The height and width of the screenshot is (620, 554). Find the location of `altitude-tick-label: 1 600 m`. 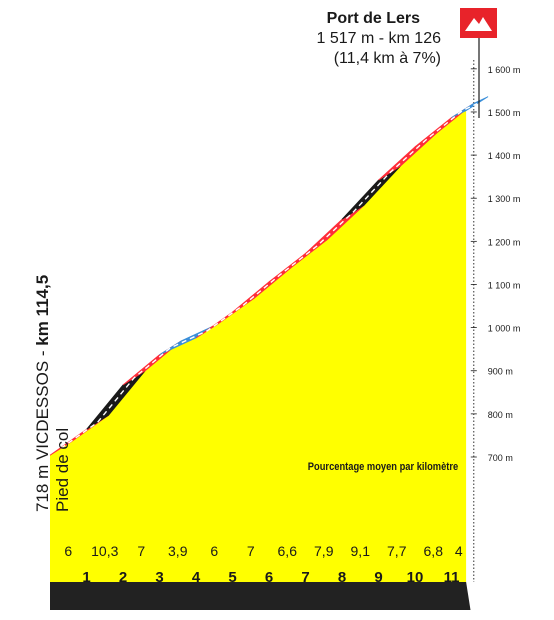

altitude-tick-label: 1 600 m is located at coordinates (504, 70).